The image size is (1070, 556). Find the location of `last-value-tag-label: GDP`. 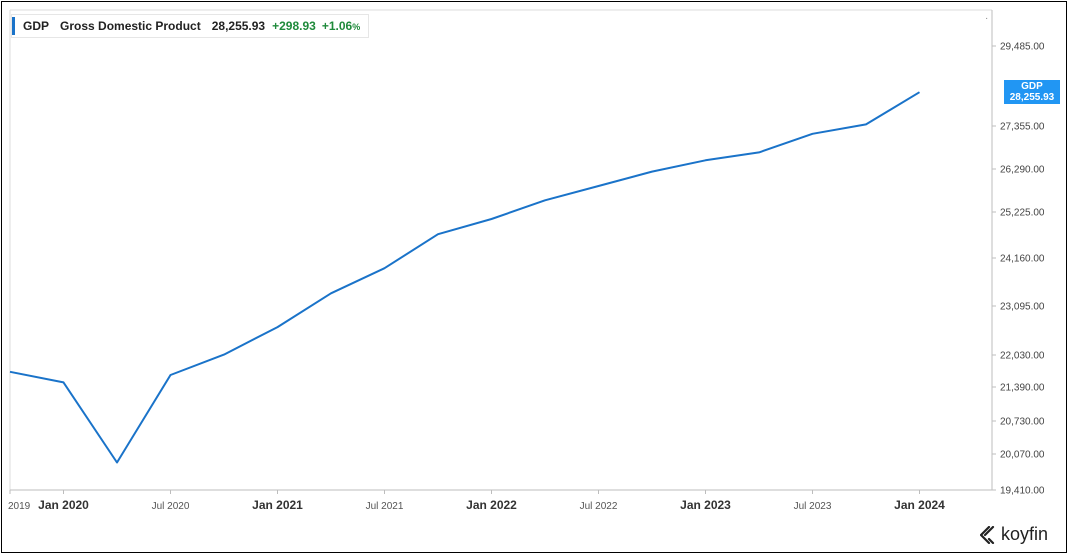

last-value-tag-label: GDP is located at coordinates (1032, 86).